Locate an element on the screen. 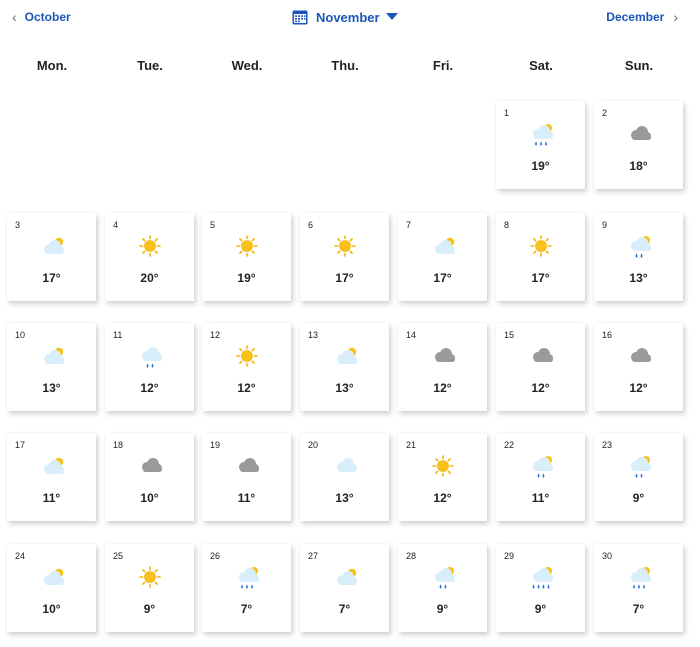  day-cell-4: 4 20° is located at coordinates (149, 257).